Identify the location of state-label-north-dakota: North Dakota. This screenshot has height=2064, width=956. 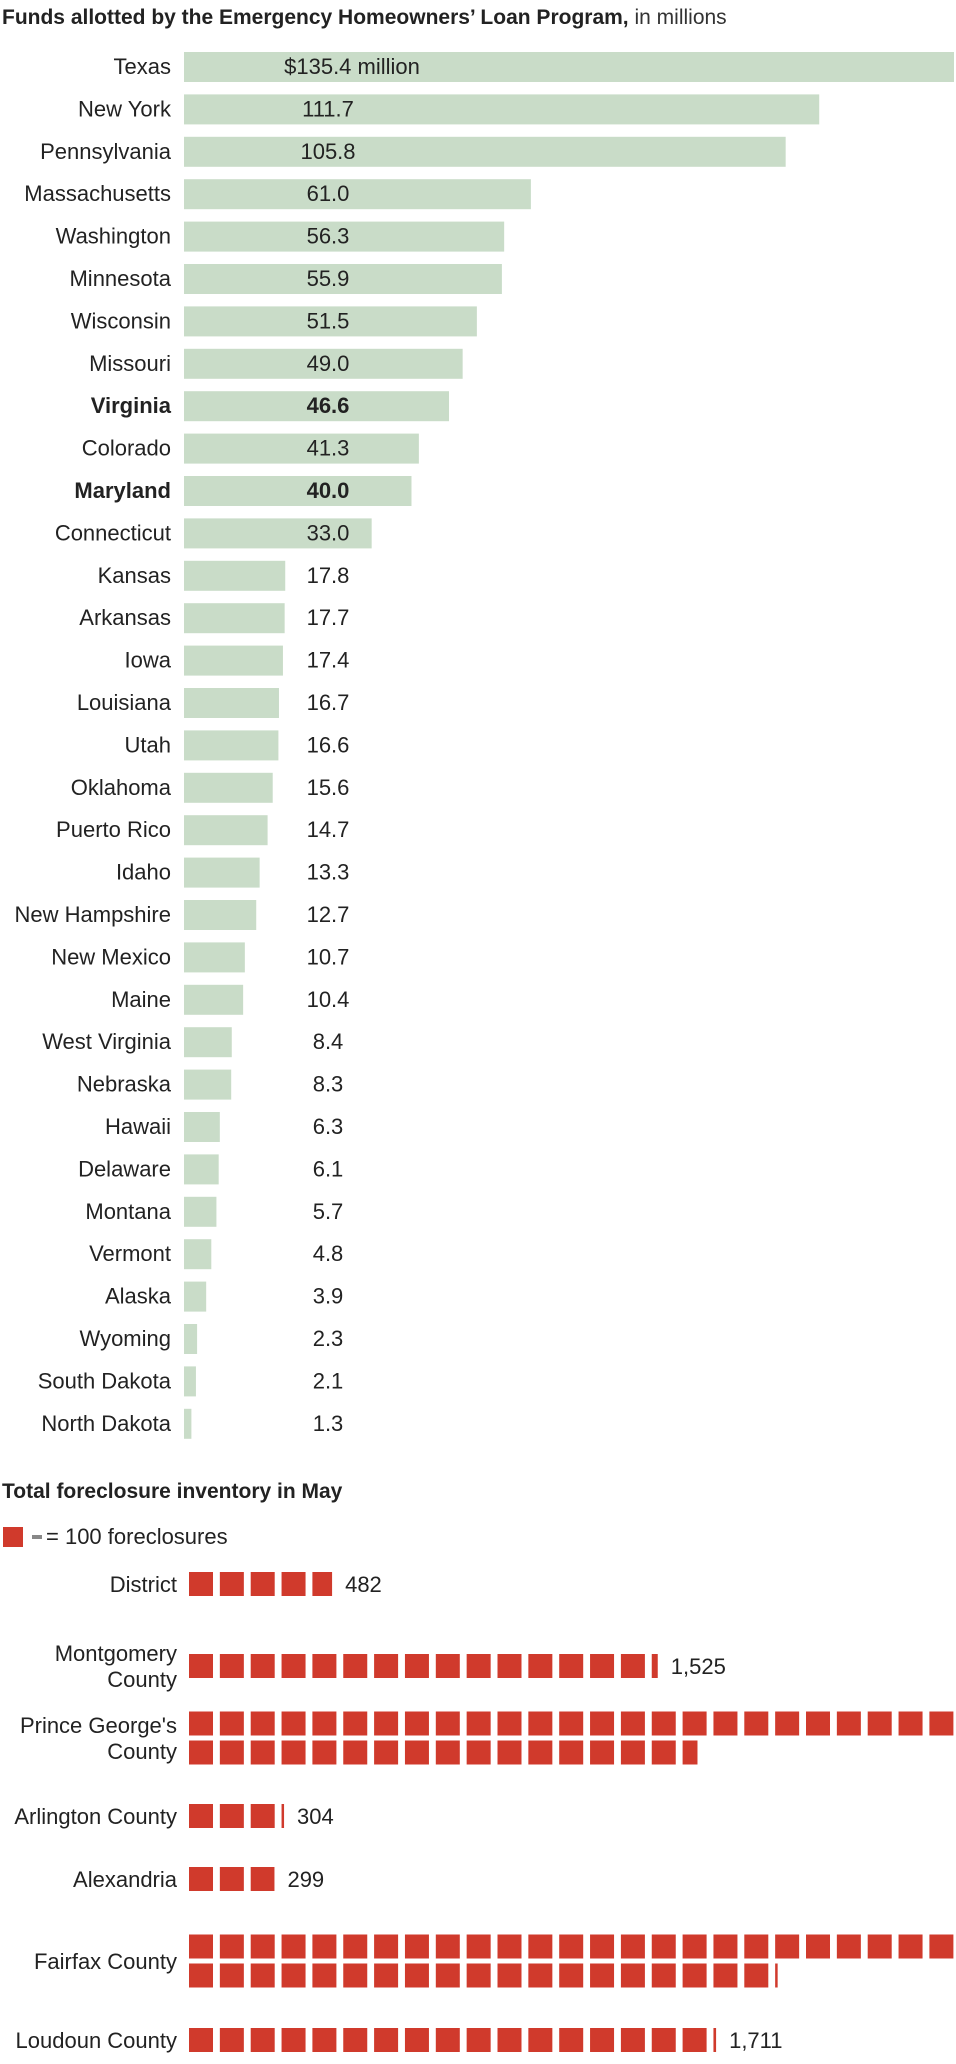
(106, 1423).